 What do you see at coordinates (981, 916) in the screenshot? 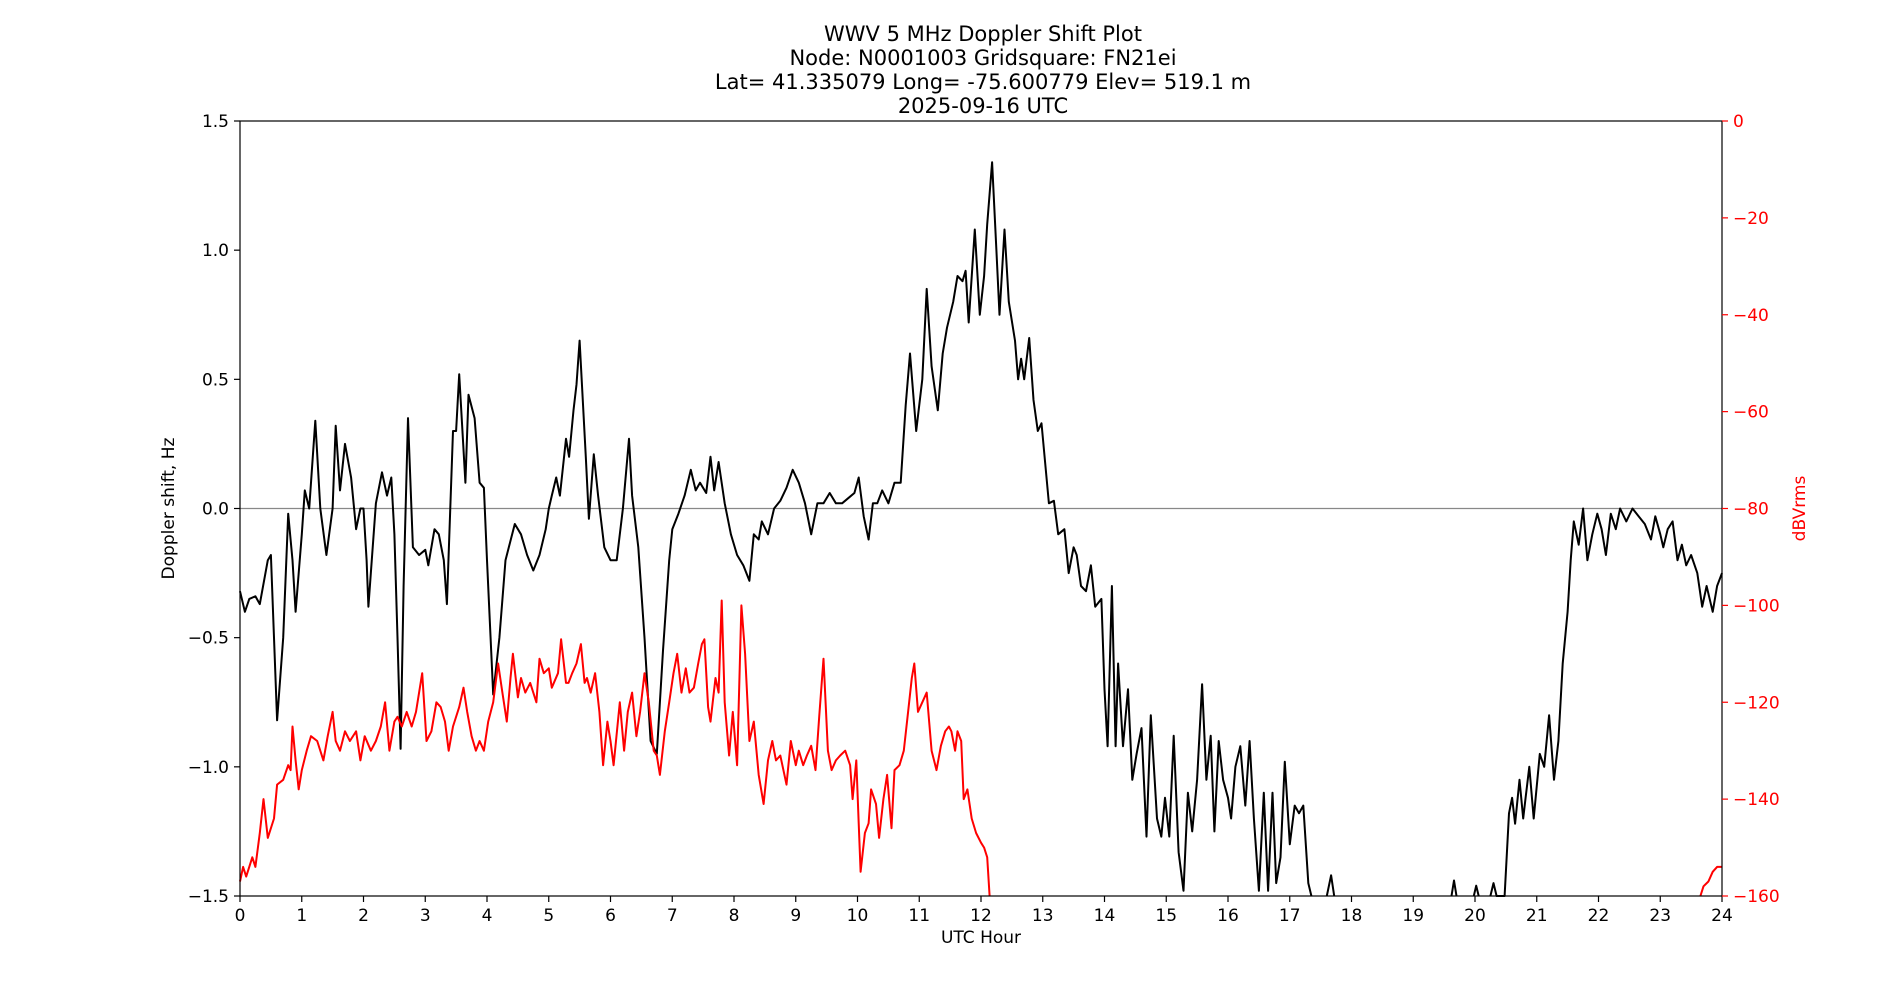
I see `x-tick-label: 12` at bounding box center [981, 916].